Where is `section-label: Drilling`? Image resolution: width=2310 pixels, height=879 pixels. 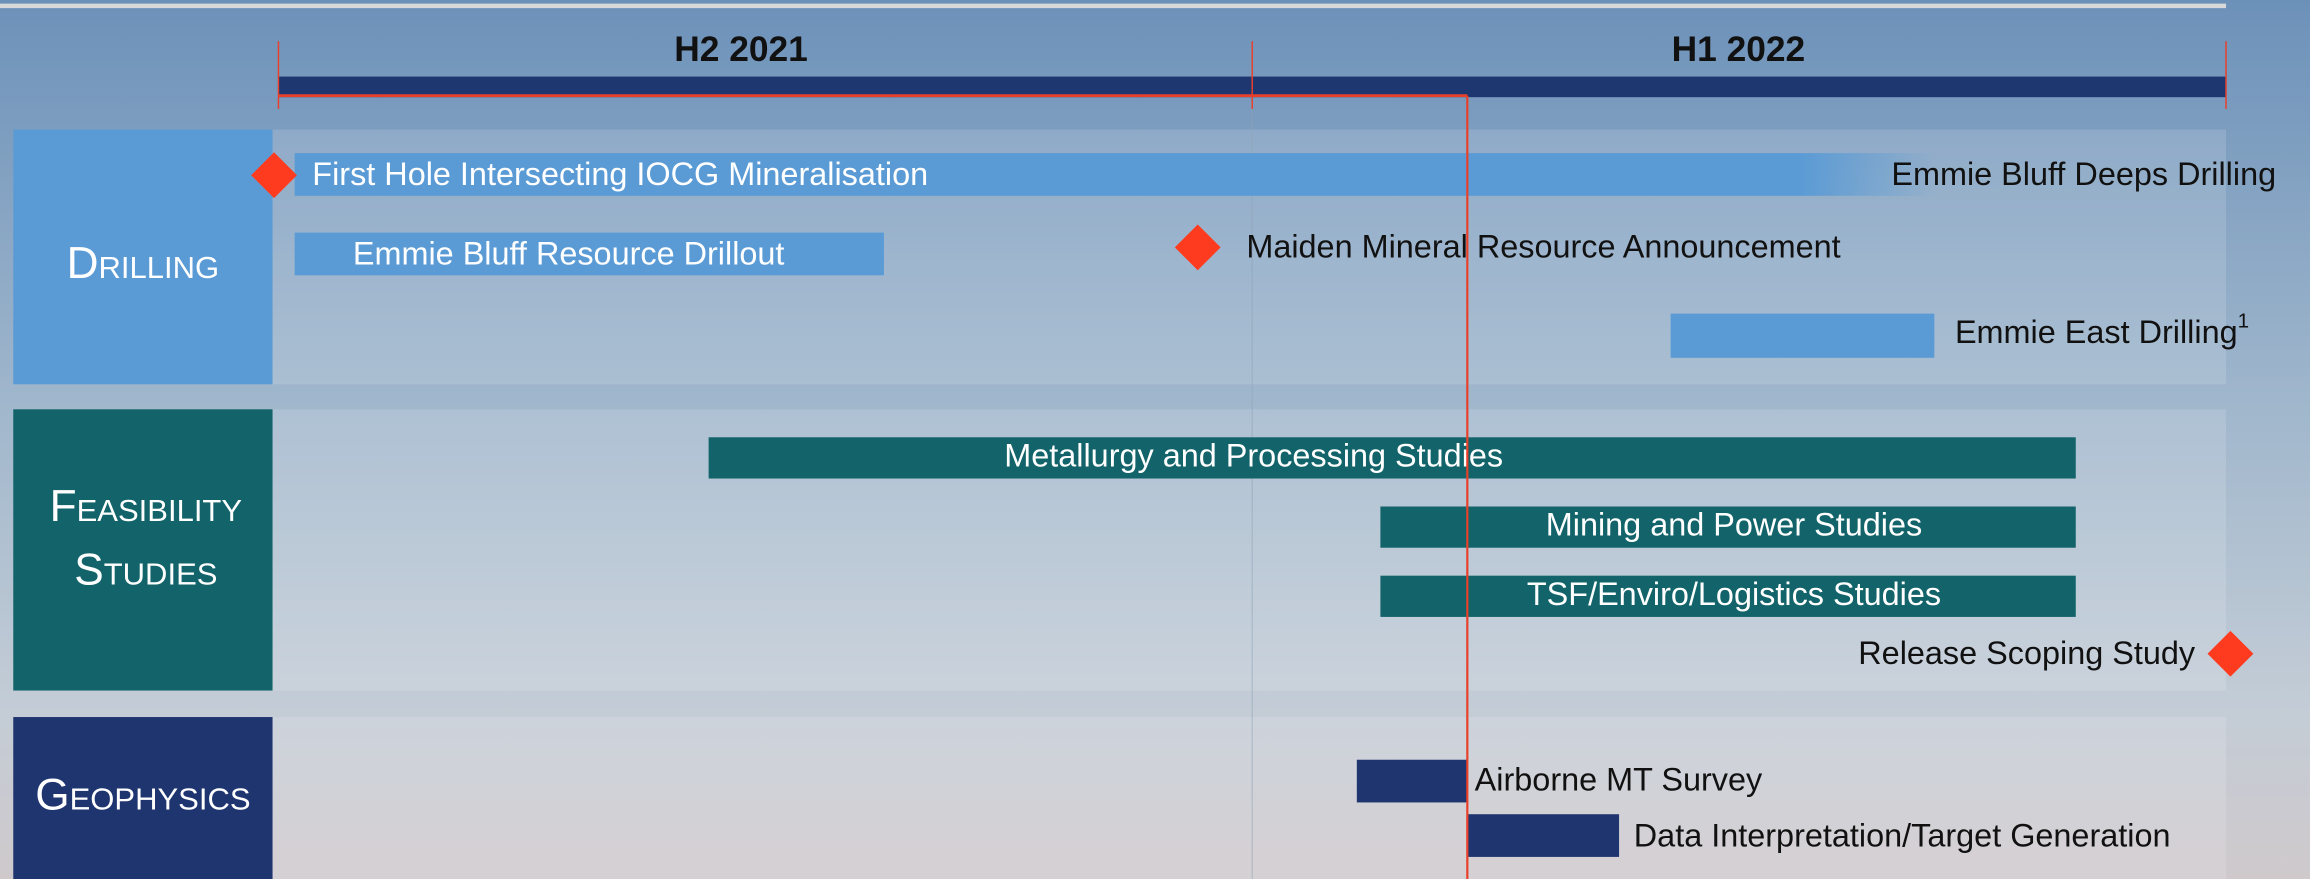 section-label: Drilling is located at coordinates (143, 263).